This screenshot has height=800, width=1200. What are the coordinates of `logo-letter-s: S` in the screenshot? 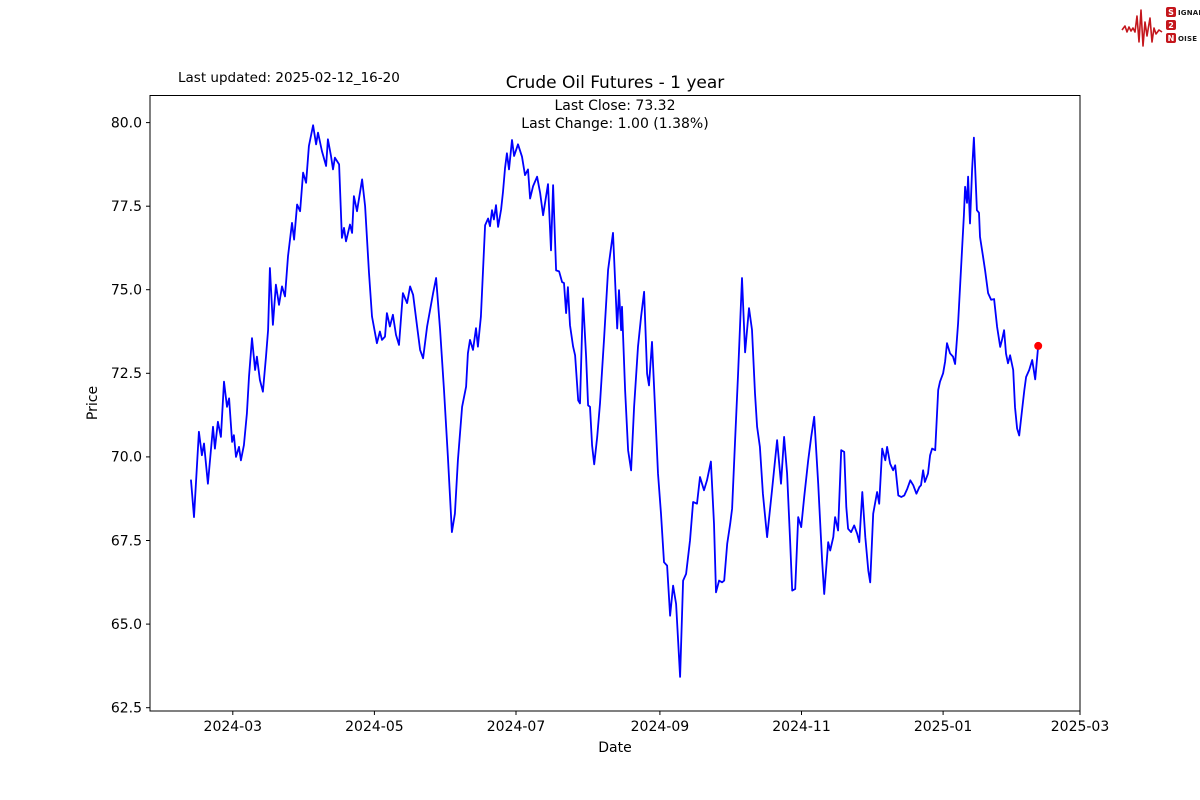 It's located at (1171, 12).